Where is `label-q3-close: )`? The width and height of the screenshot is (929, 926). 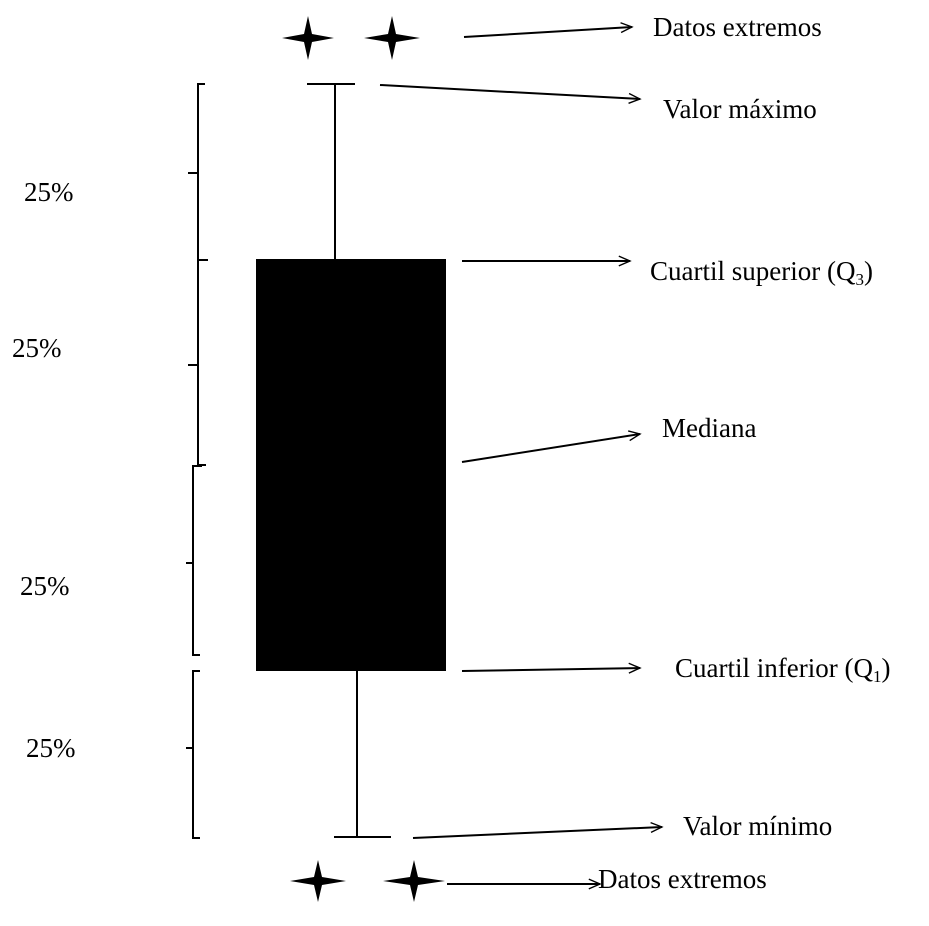
label-q3-close: ) is located at coordinates (868, 271).